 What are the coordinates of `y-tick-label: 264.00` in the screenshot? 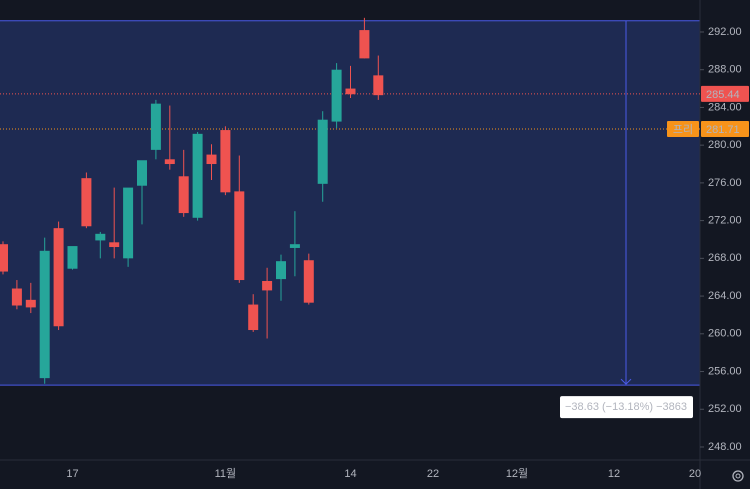 It's located at (725, 296).